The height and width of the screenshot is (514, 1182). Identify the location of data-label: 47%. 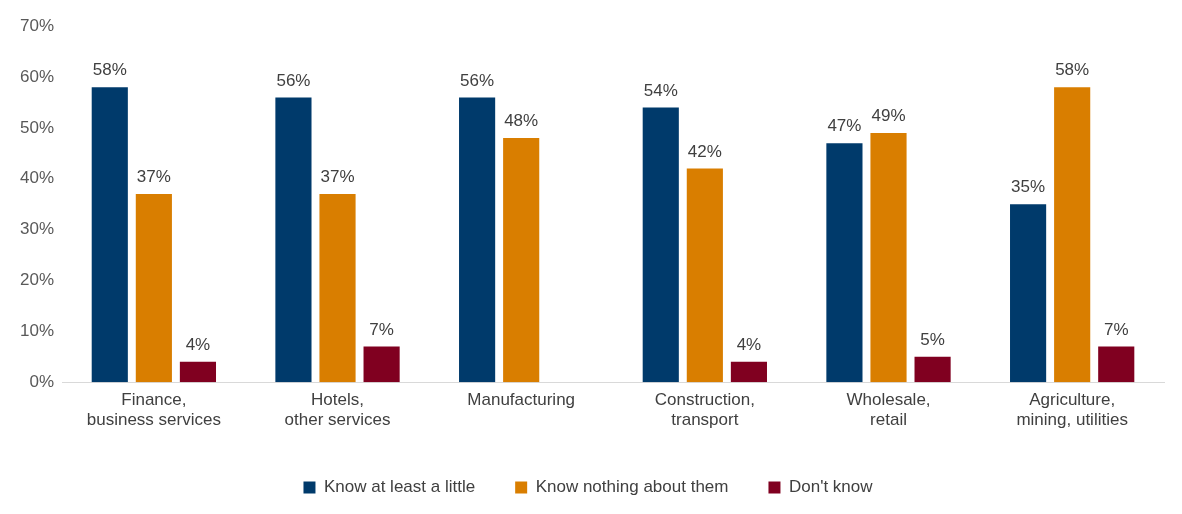
(844, 126).